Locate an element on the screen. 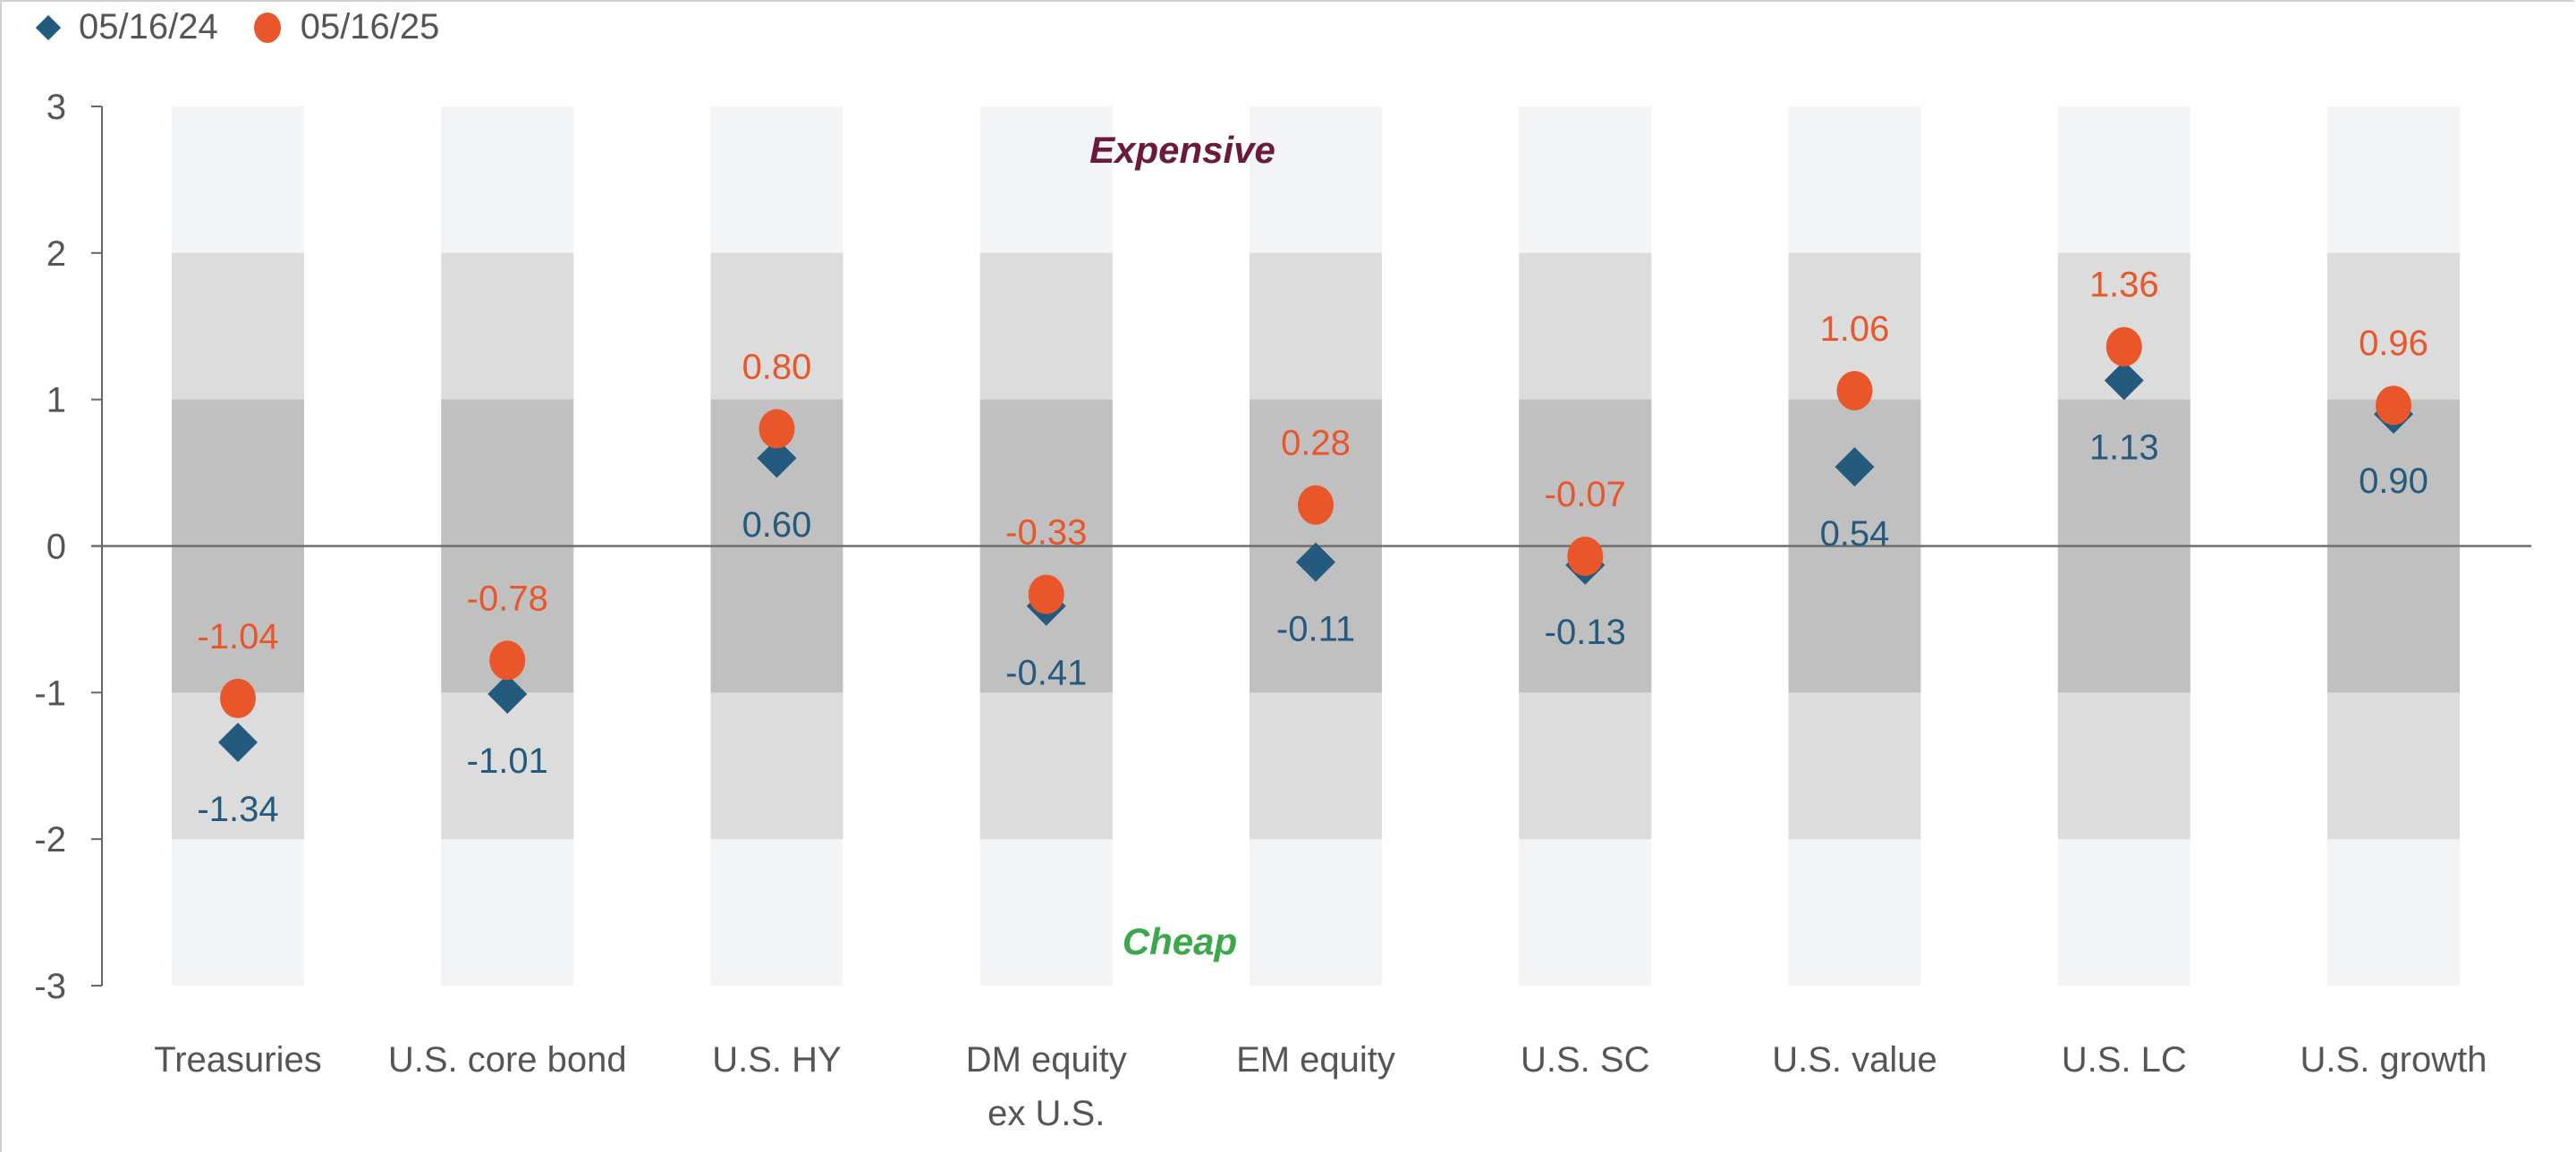 This screenshot has height=1152, width=2576. data-label-2024: 0.90 is located at coordinates (2393, 481).